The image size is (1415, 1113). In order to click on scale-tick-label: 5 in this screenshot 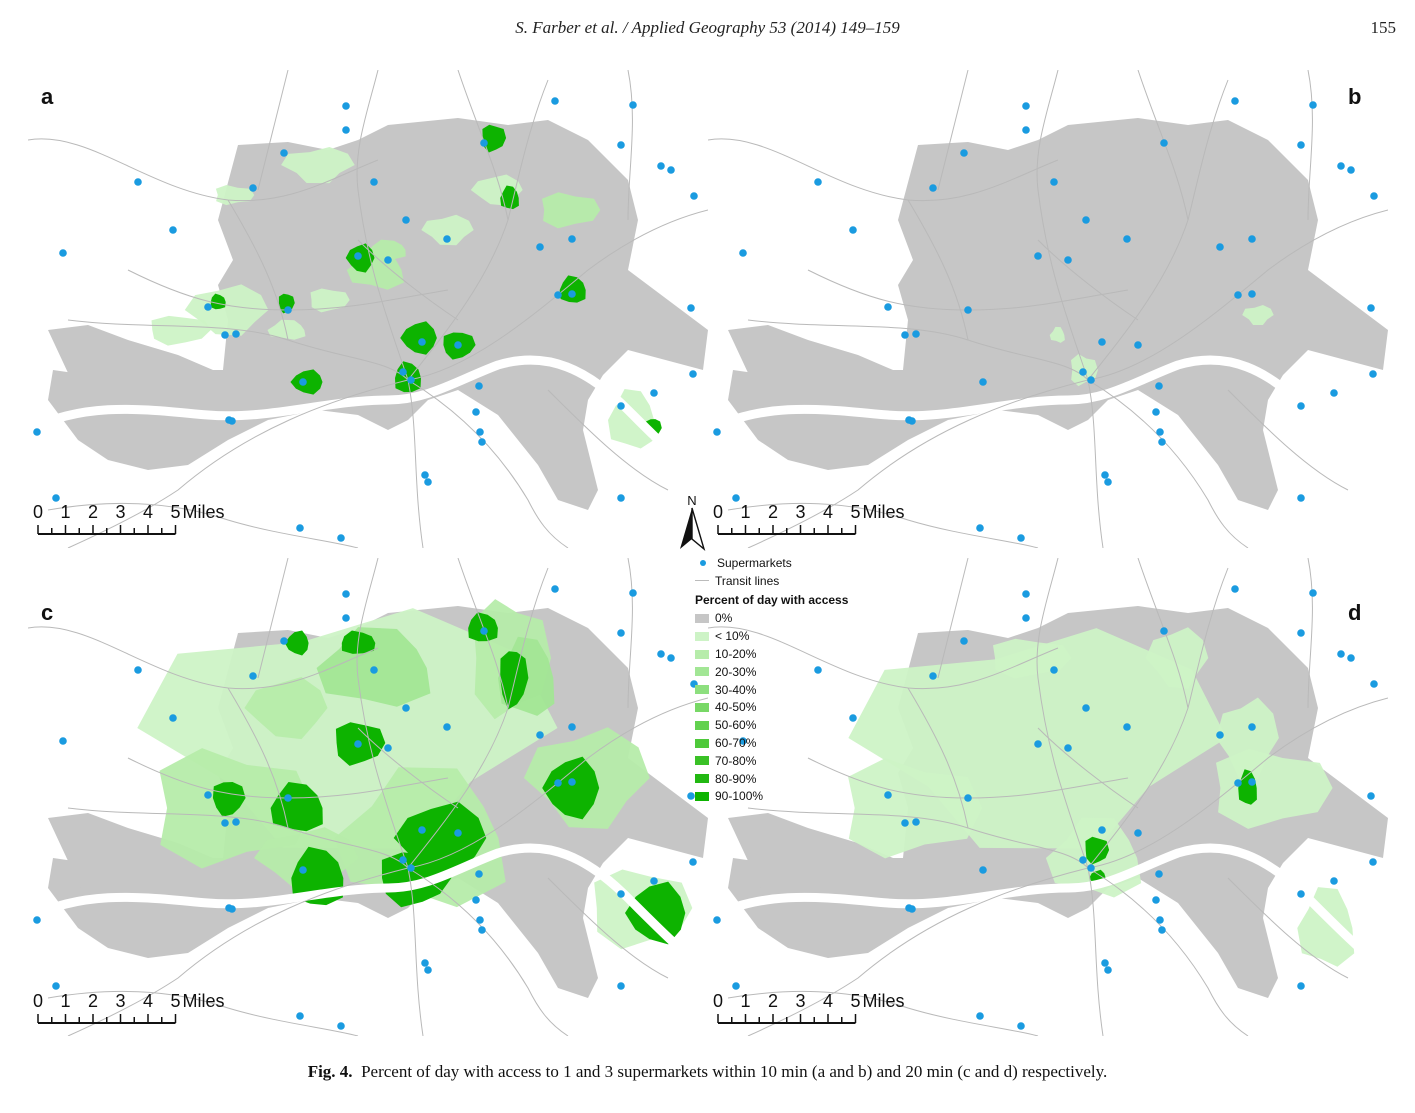, I will do `click(855, 1001)`.